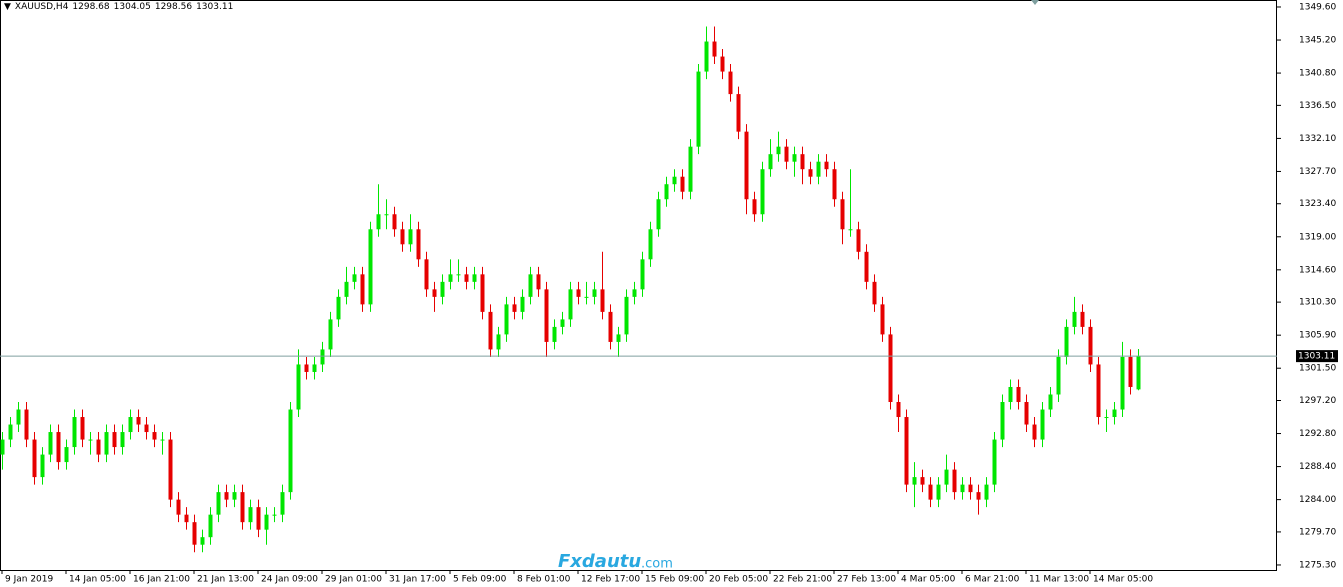 This screenshot has height=587, width=1343. Describe the element at coordinates (161, 580) in the screenshot. I see `x-tick-label: 16 Jan 21:00` at that location.